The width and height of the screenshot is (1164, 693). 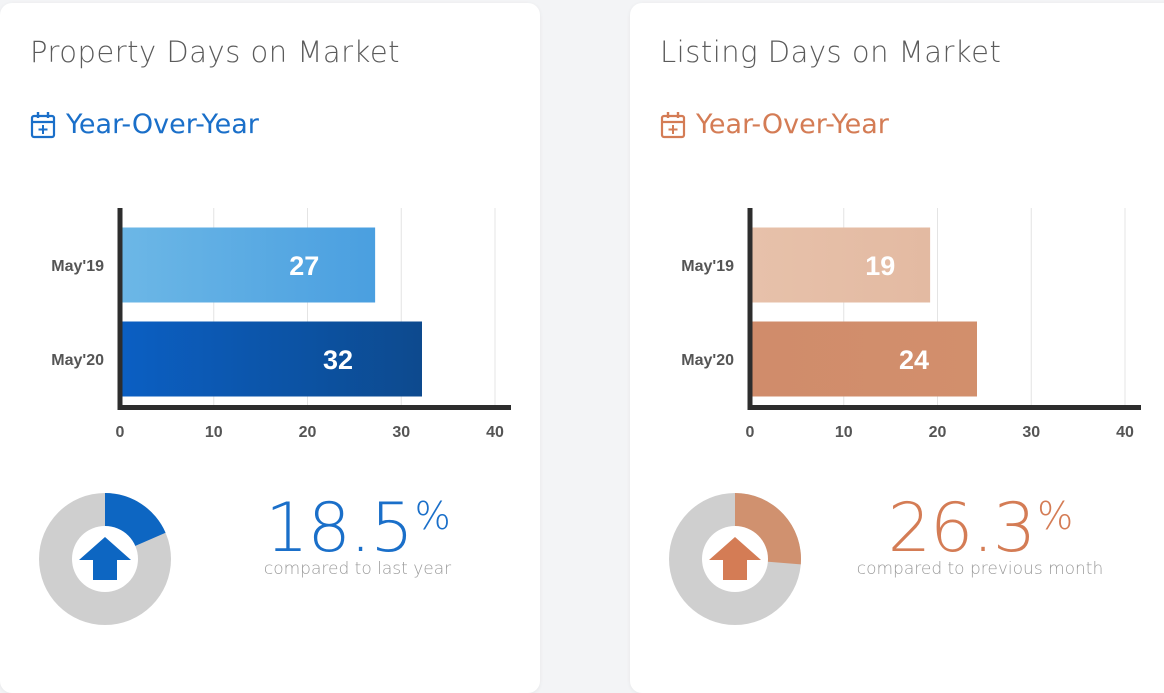 I want to click on change-value: 26.3, so click(x=961, y=528).